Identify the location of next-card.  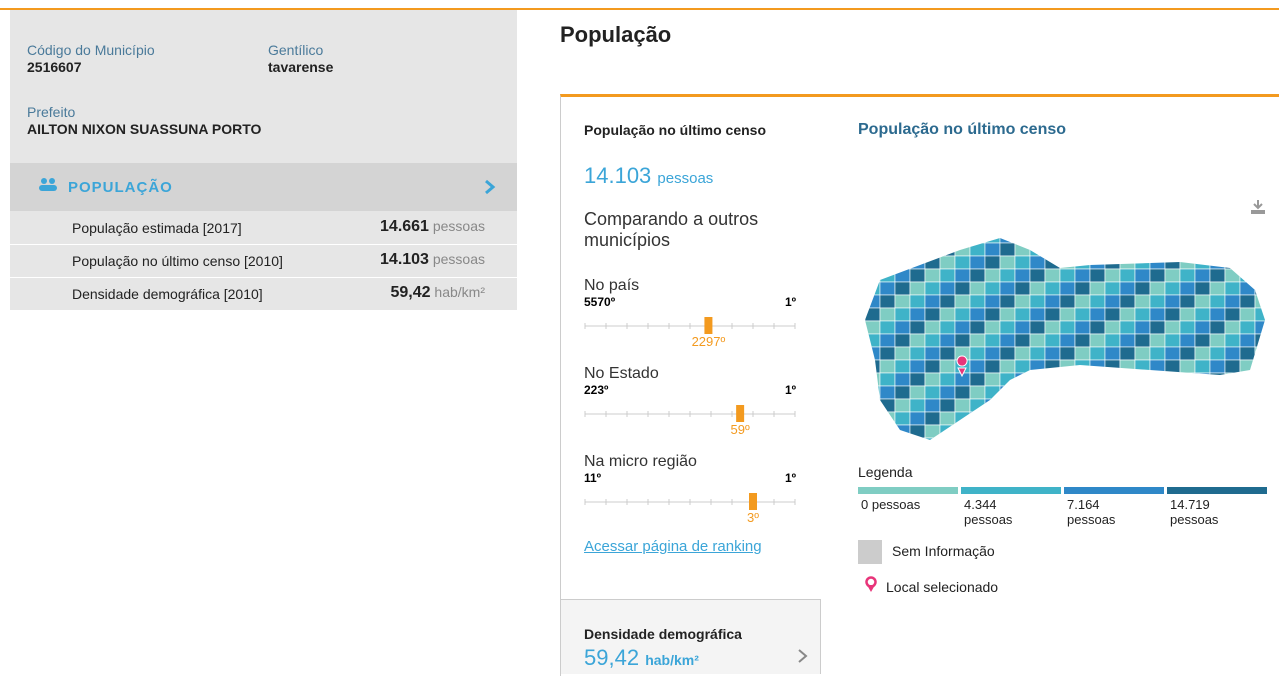
(690, 636).